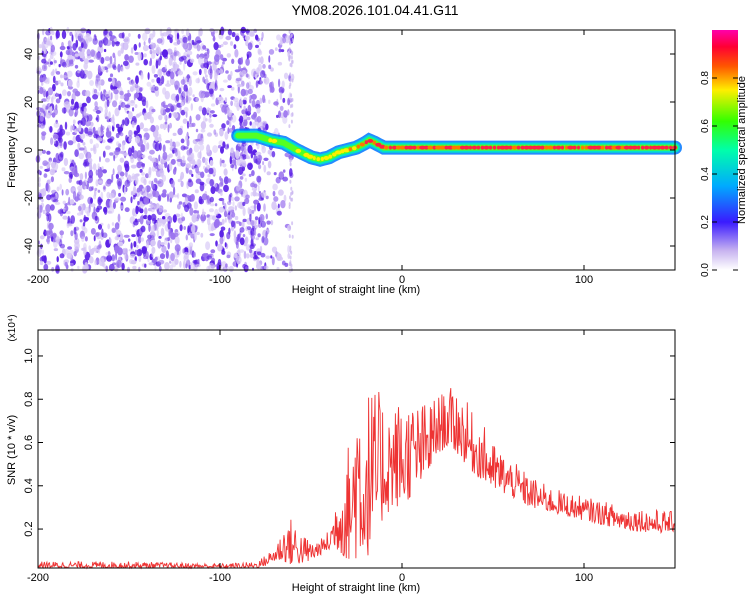  What do you see at coordinates (12, 327) in the screenshot?
I see `snr-scale-note: (x10⁴)` at bounding box center [12, 327].